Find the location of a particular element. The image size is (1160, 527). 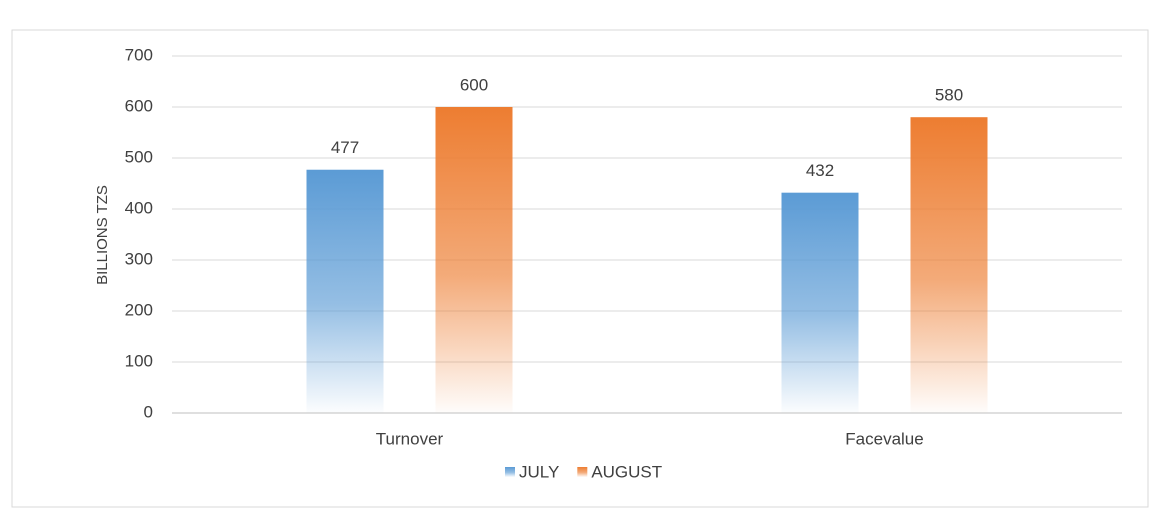

data-label: 432 is located at coordinates (820, 170).